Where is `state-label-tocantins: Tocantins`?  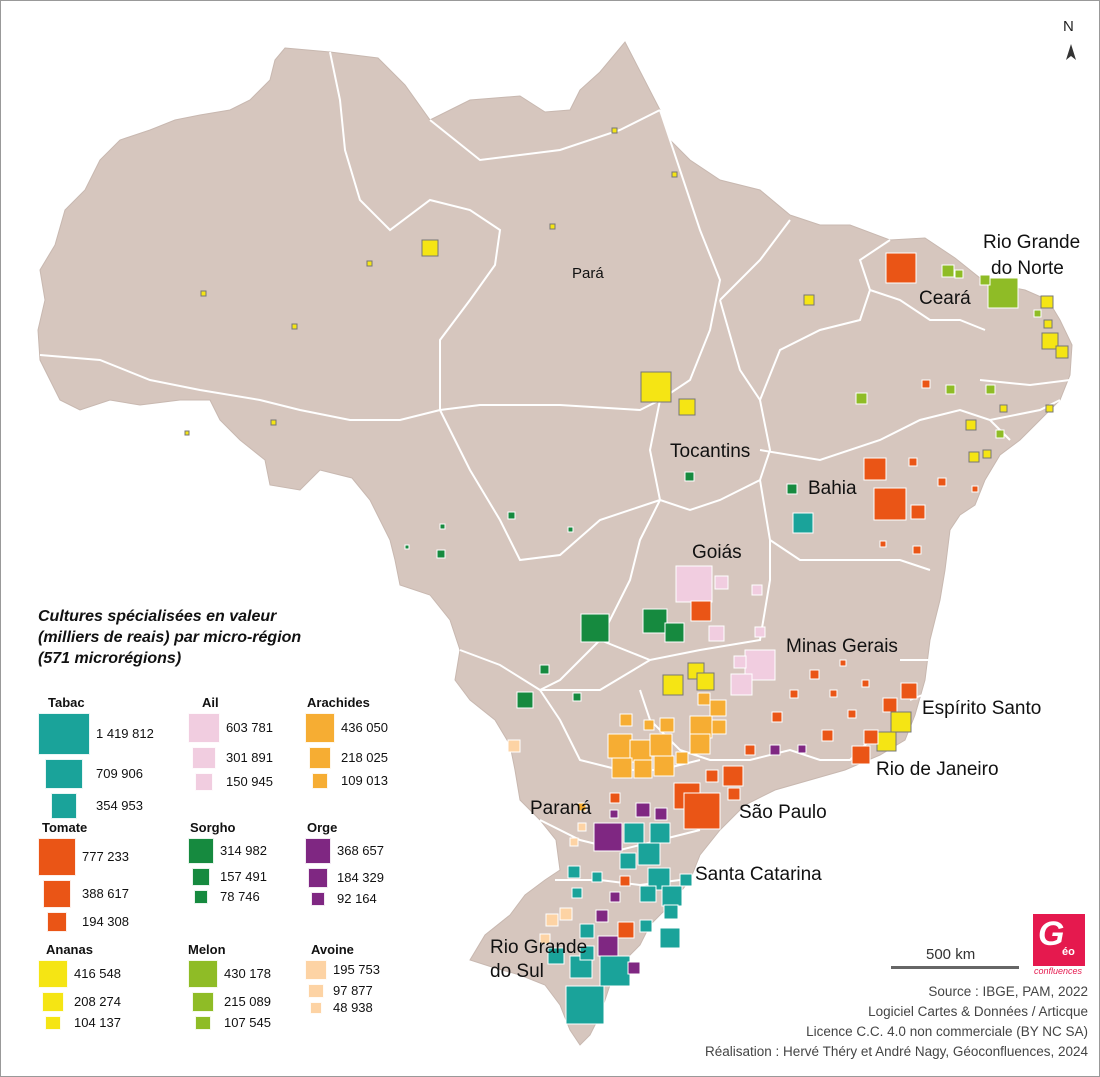 state-label-tocantins: Tocantins is located at coordinates (710, 451).